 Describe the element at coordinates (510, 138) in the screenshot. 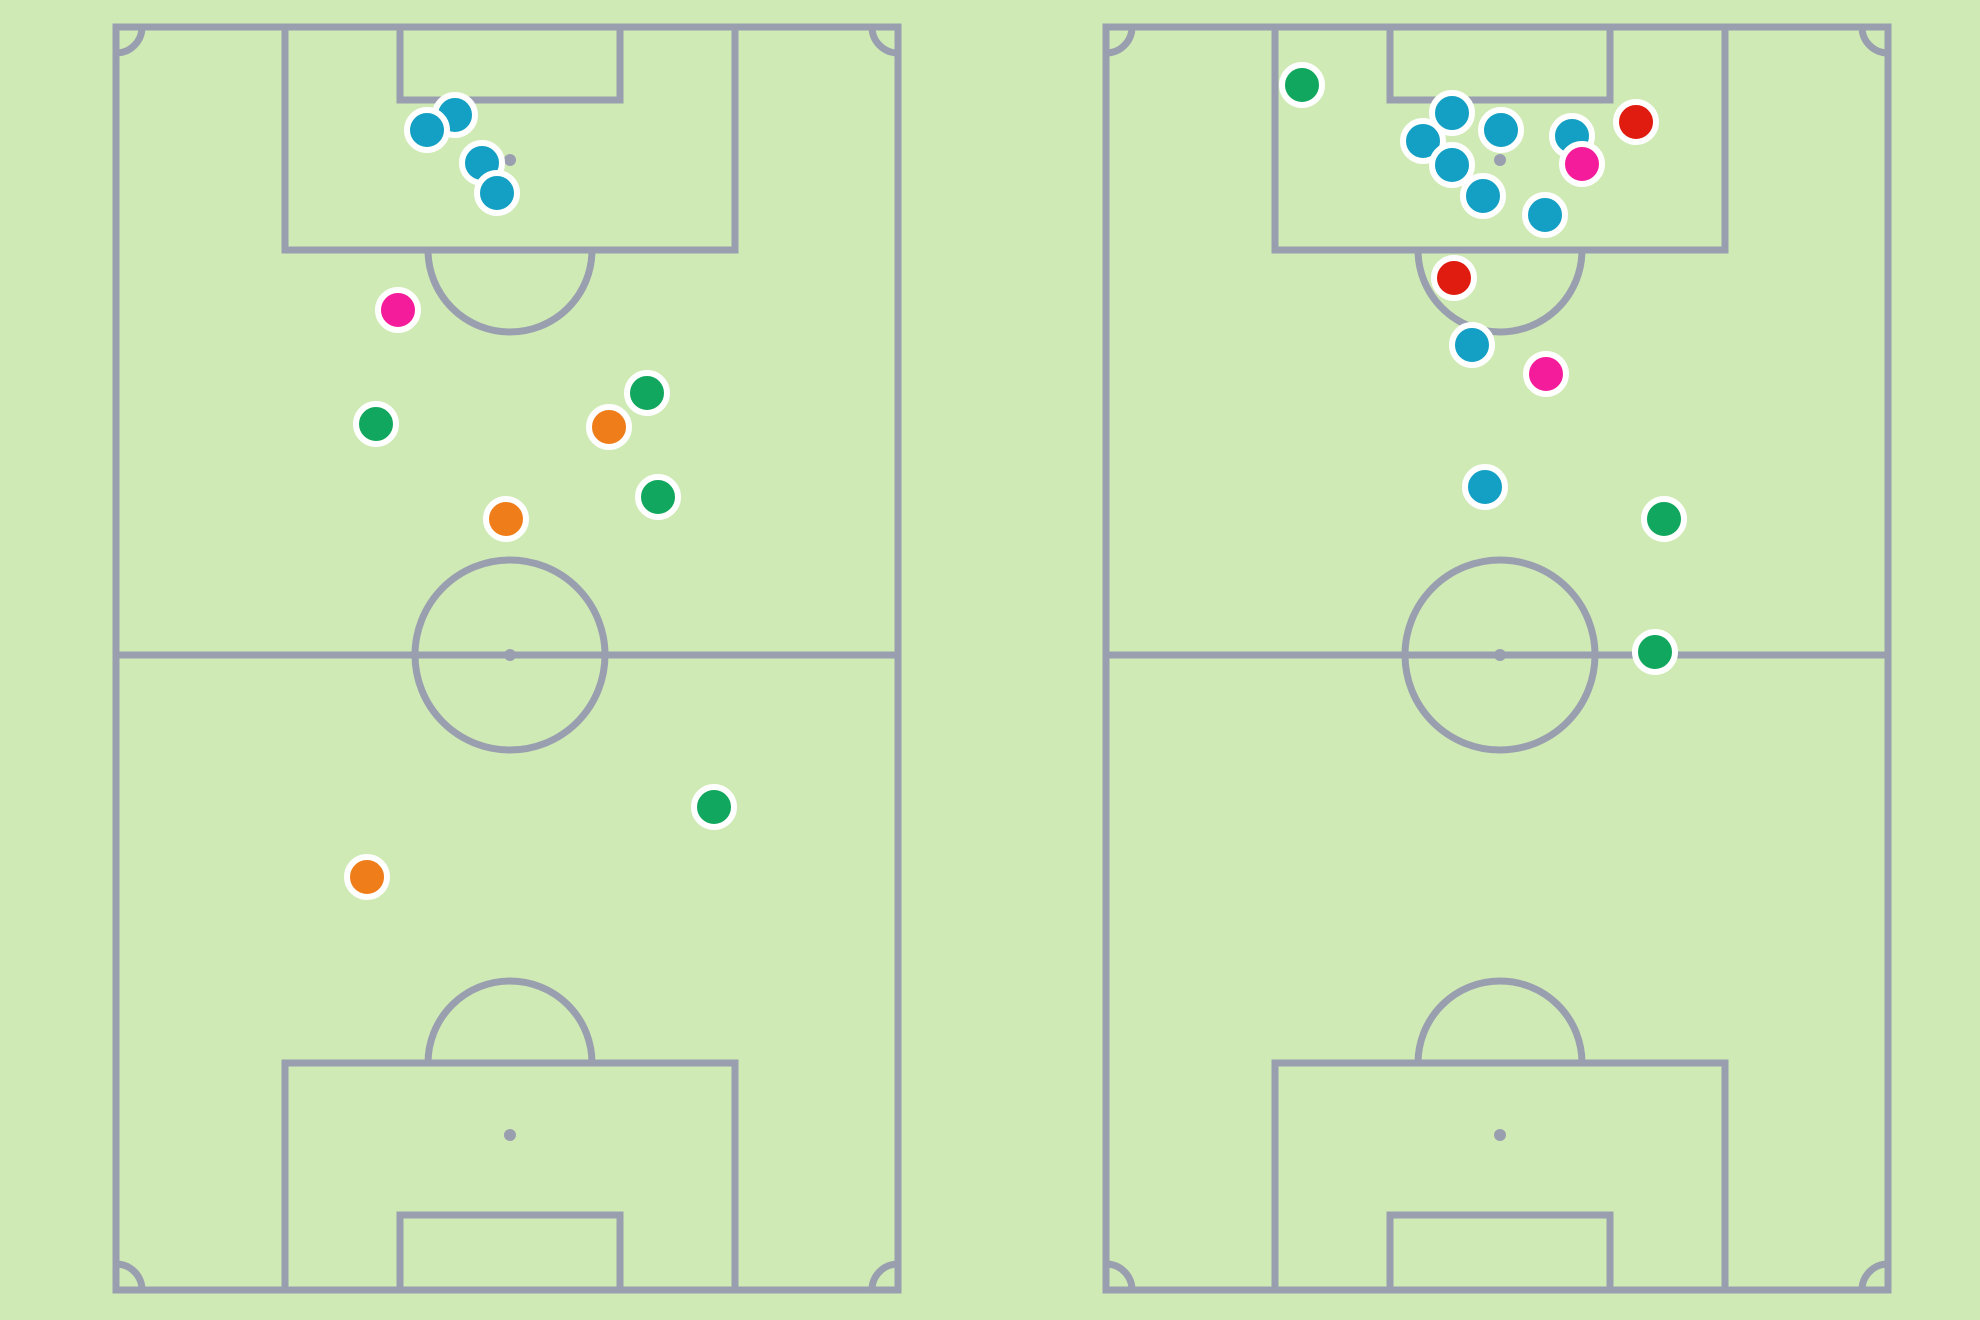

I see `penalty-box-top` at that location.